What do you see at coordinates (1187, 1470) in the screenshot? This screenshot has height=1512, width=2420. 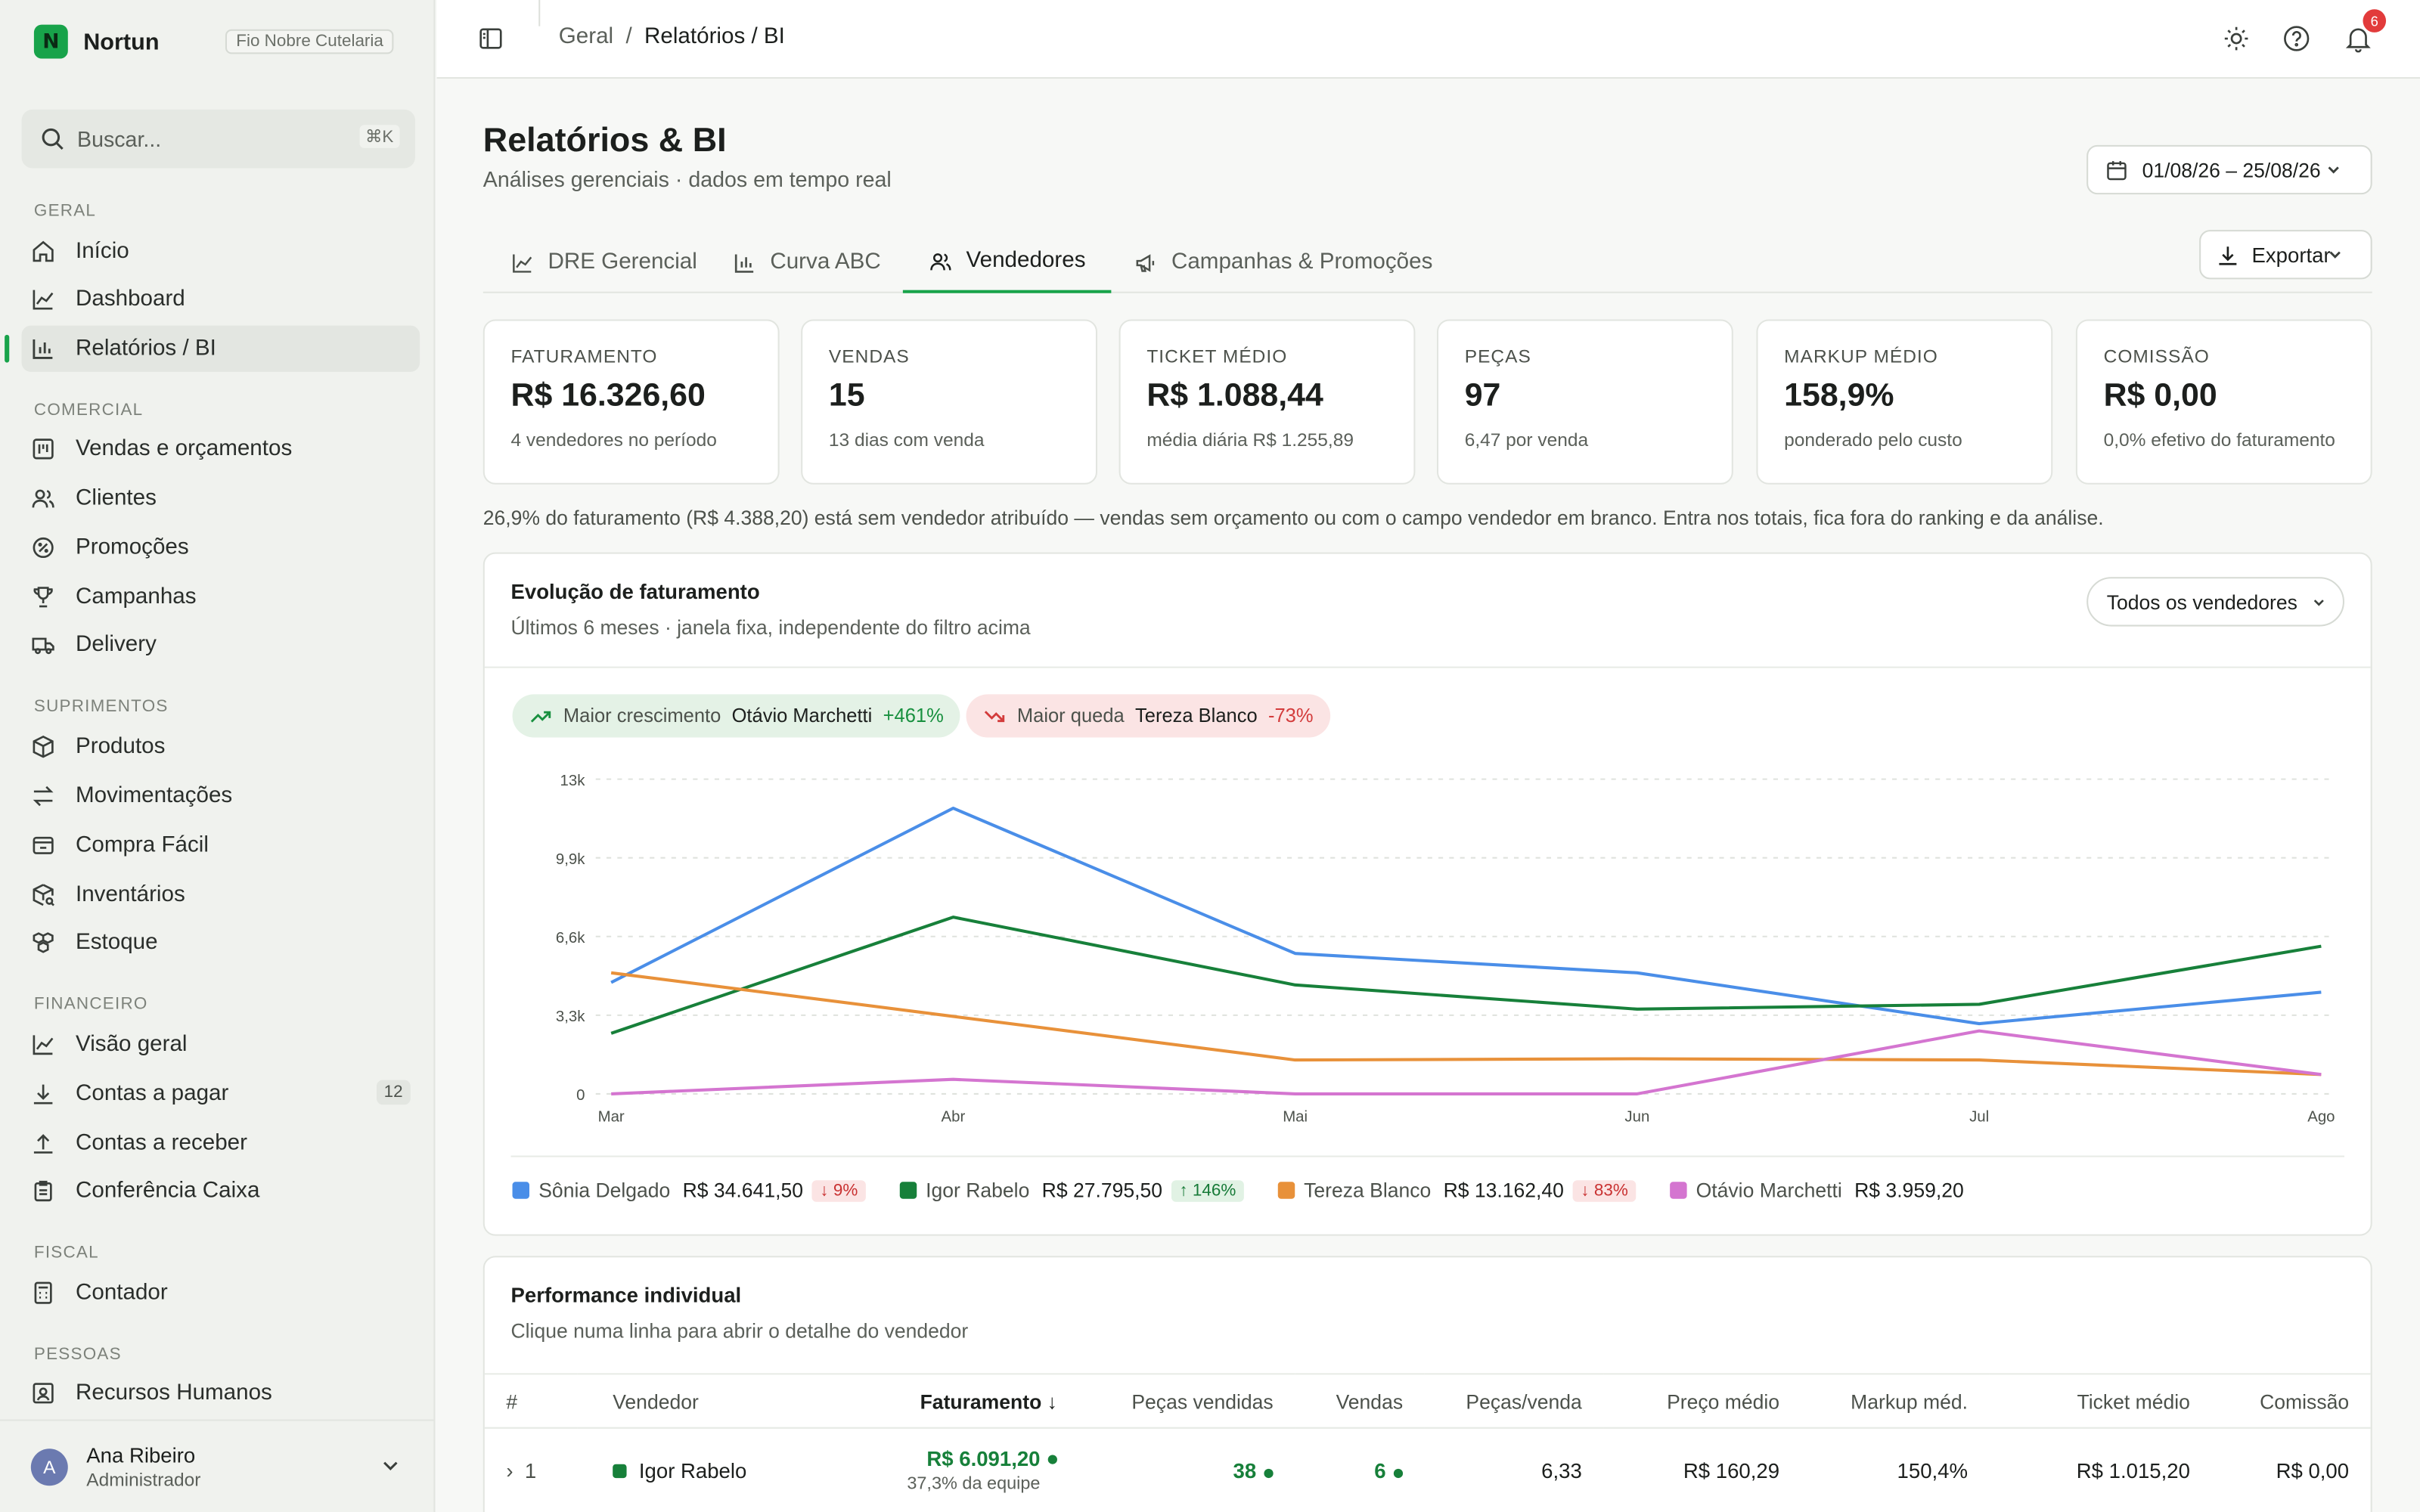 I see `pieces-cell: 38` at bounding box center [1187, 1470].